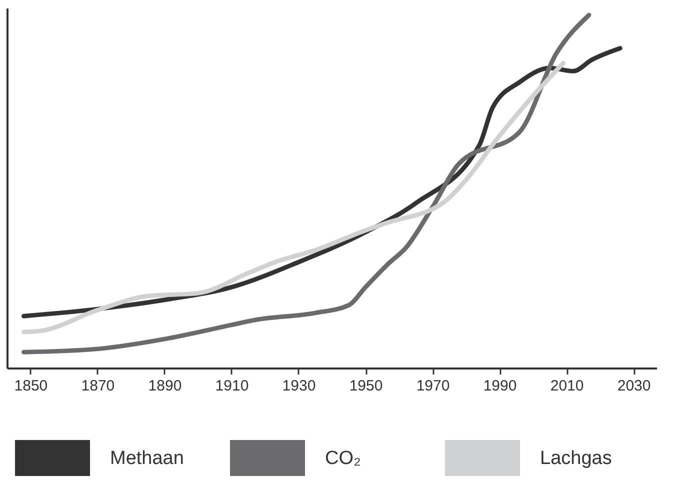 The width and height of the screenshot is (677, 488). Describe the element at coordinates (576, 458) in the screenshot. I see `legend-label: Lachgas` at that location.